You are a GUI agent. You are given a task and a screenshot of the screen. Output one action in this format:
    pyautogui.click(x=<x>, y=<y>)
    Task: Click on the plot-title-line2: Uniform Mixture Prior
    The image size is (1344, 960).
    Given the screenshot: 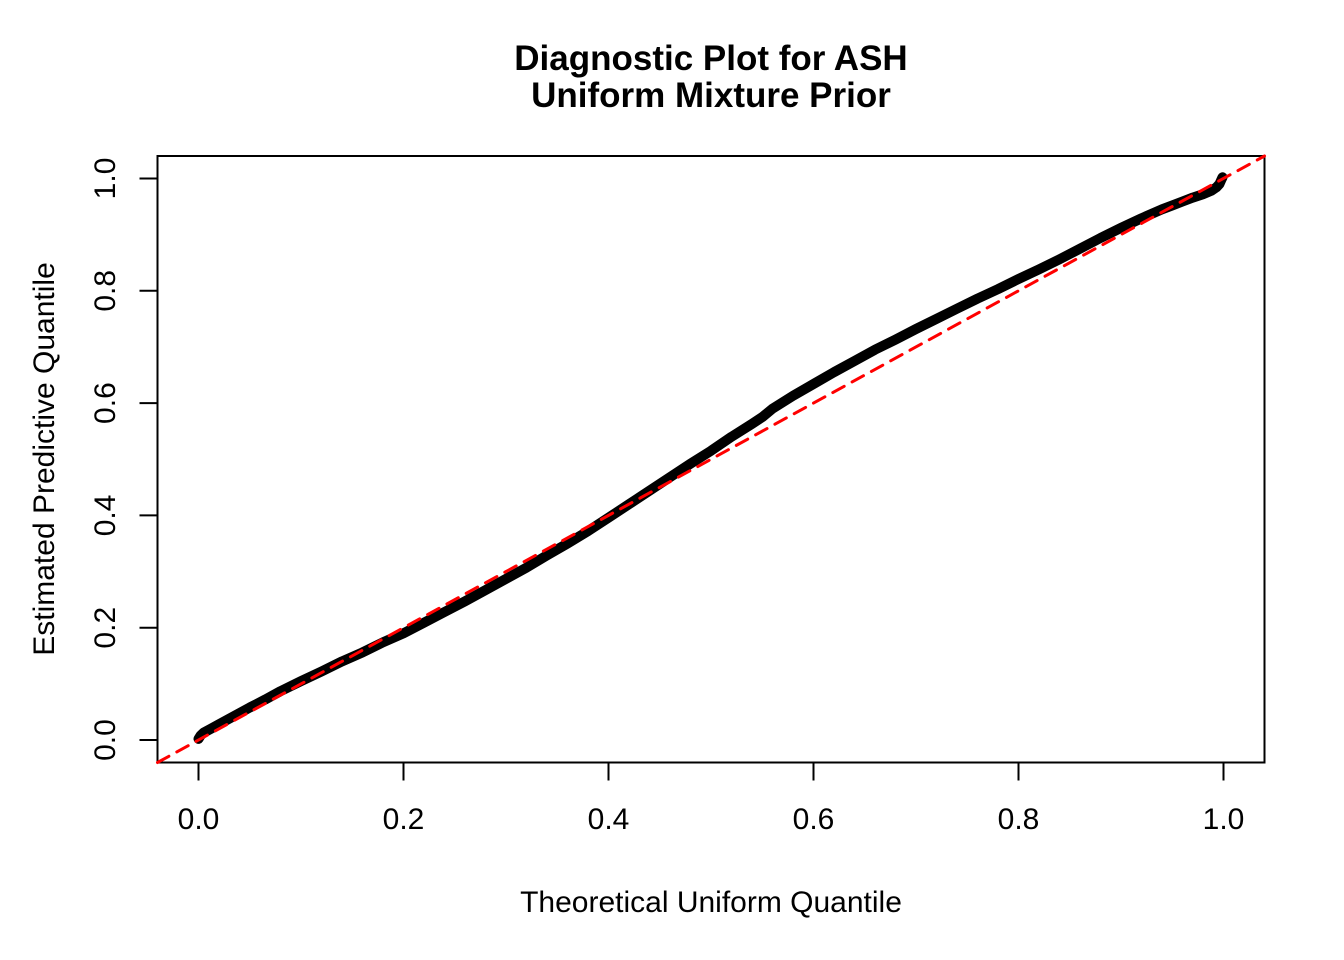 What is the action you would take?
    pyautogui.click(x=711, y=95)
    